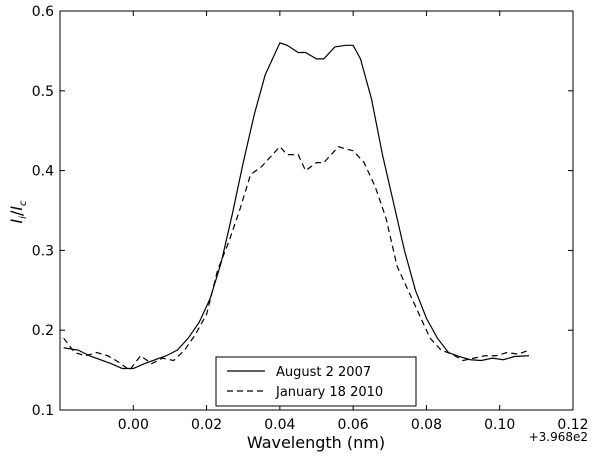 The image size is (600, 457). I want to click on x-tick-label: 0.08, so click(426, 425).